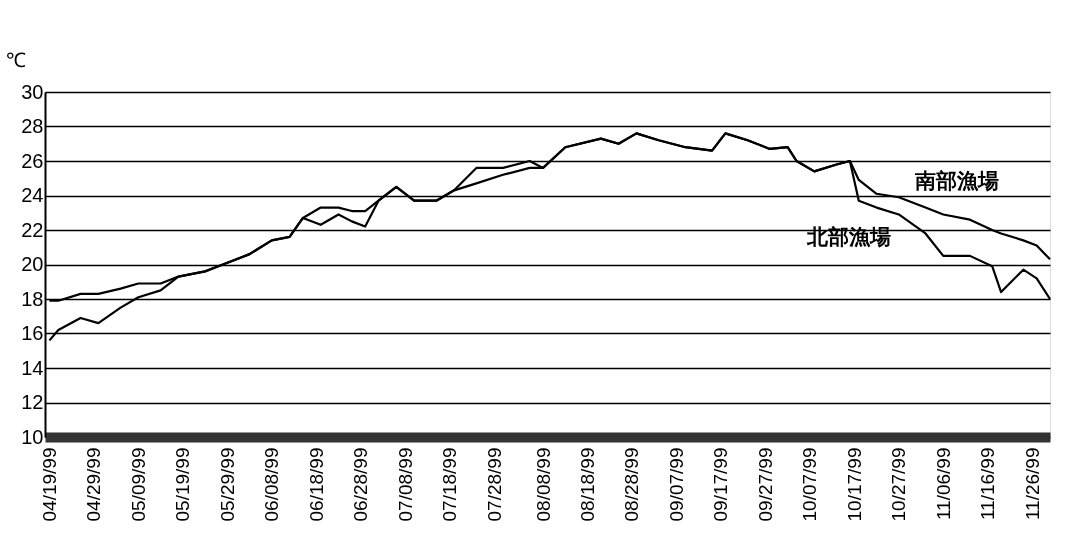 This screenshot has height=559, width=1075. I want to click on y-tick-label: 16, so click(32, 333).